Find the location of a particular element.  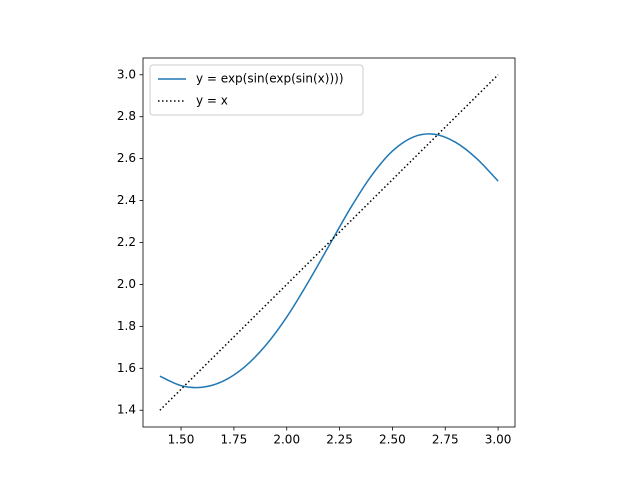

legend: y = exp(sin(exp(sin(x)))) y = x is located at coordinates (256, 90).